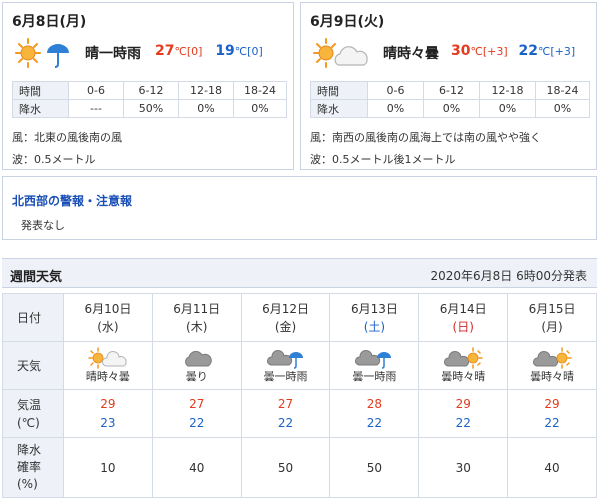 This screenshot has width=600, height=502. What do you see at coordinates (36, 277) in the screenshot?
I see `weekly-title: 週間天気` at bounding box center [36, 277].